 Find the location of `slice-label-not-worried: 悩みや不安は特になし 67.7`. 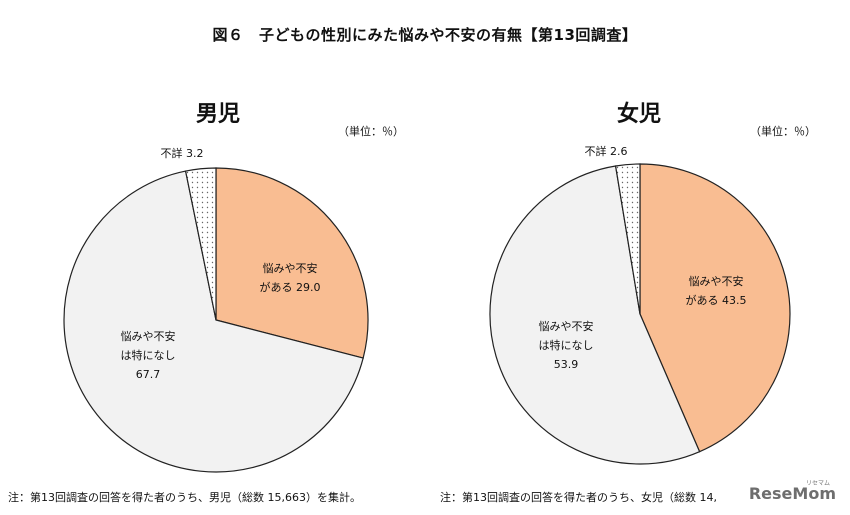

slice-label-not-worried: 悩みや不安は特になし 67.7 is located at coordinates (148, 355).